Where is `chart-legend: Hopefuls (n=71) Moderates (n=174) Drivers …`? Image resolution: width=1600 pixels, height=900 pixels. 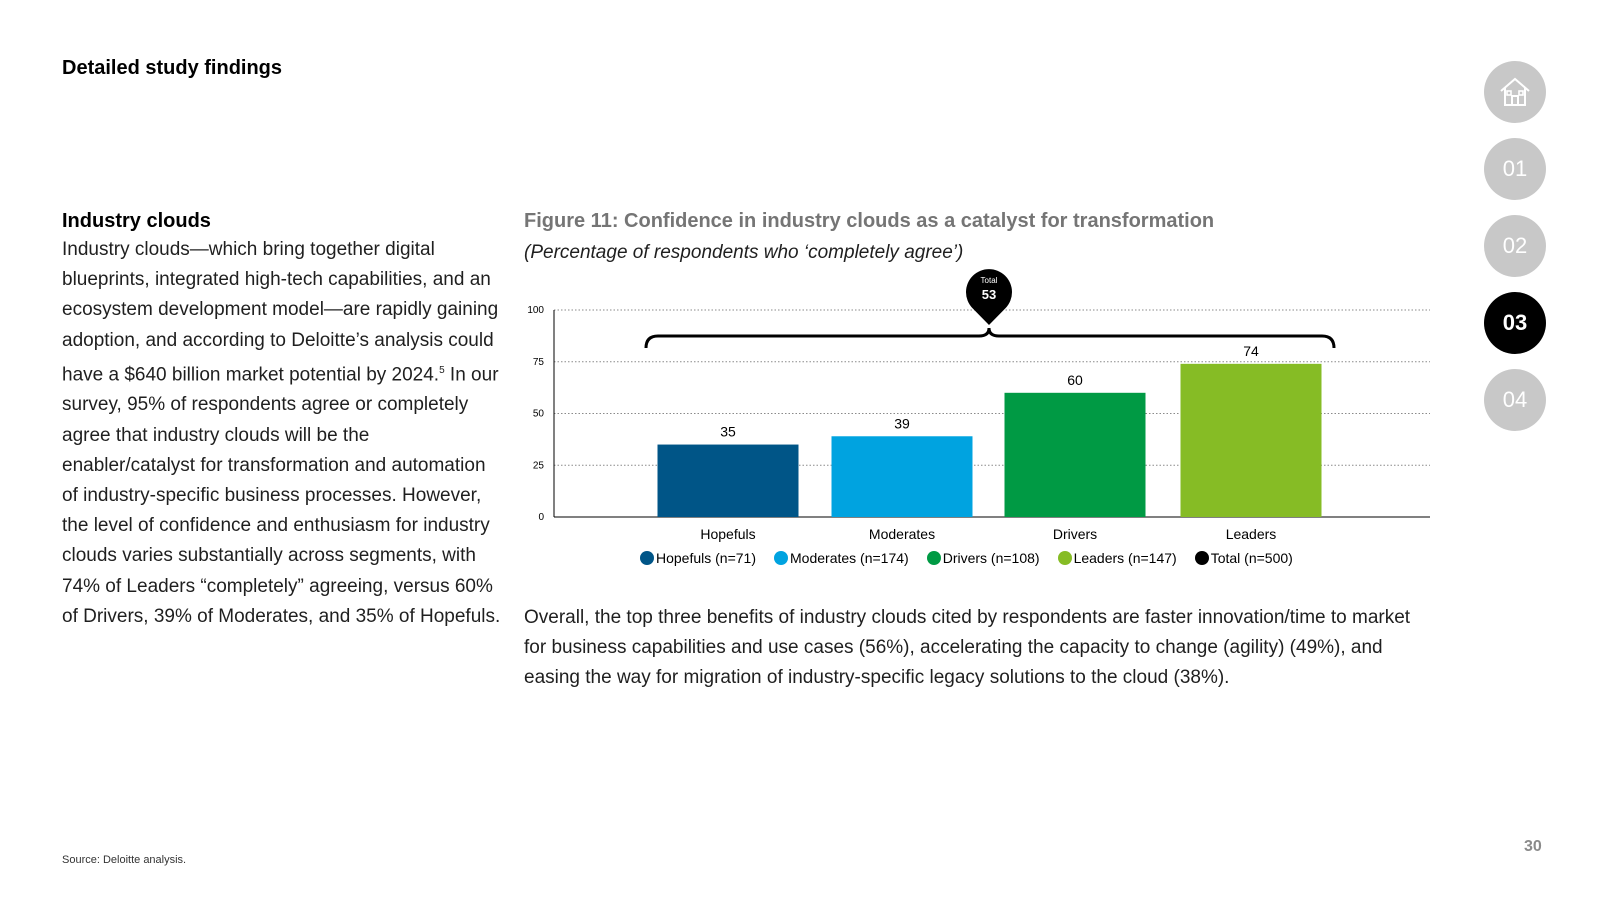
chart-legend: Hopefuls (n=71) Moderates (n=174) Drivers … is located at coordinates (975, 558).